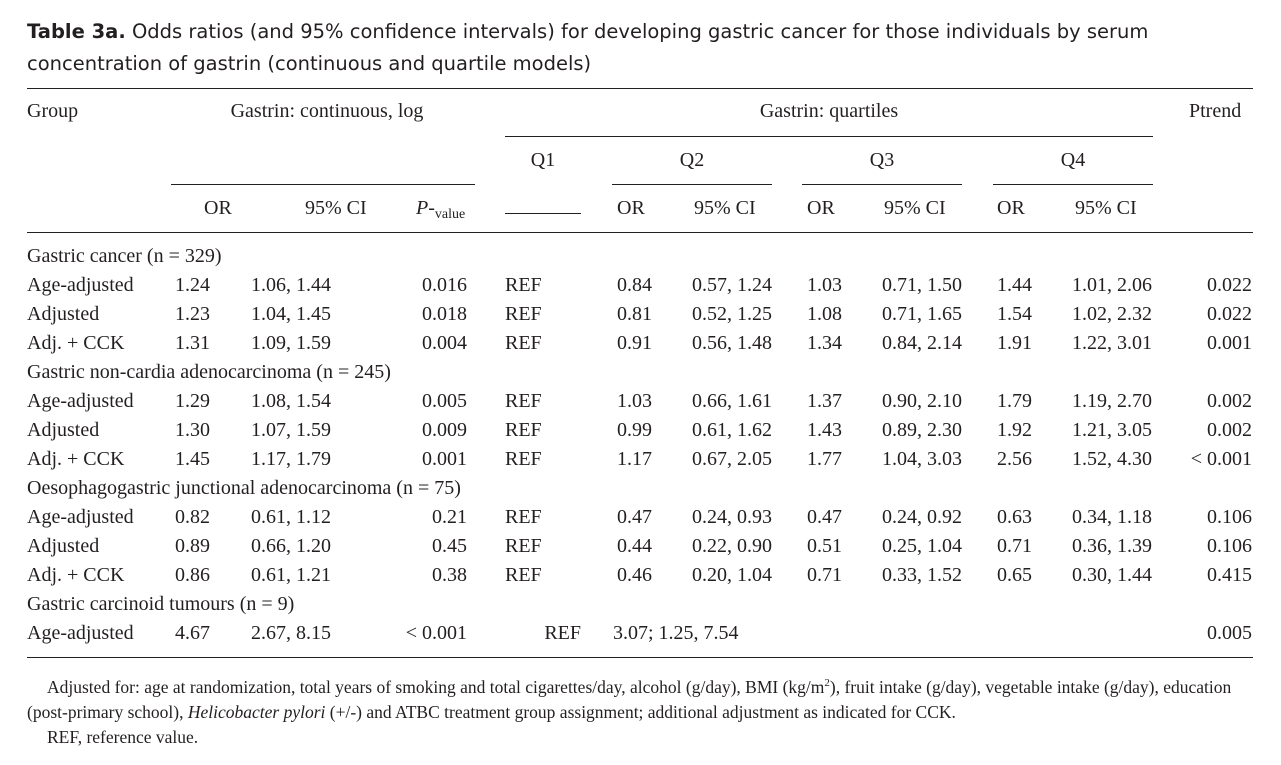 This screenshot has width=1281, height=765. Describe the element at coordinates (824, 401) in the screenshot. I see `q3-or: 1.37` at that location.